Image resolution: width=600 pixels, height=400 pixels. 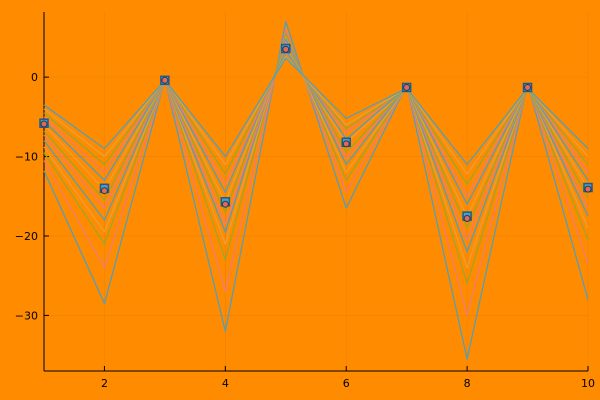 What do you see at coordinates (588, 383) in the screenshot?
I see `x-tick-label: 10` at bounding box center [588, 383].